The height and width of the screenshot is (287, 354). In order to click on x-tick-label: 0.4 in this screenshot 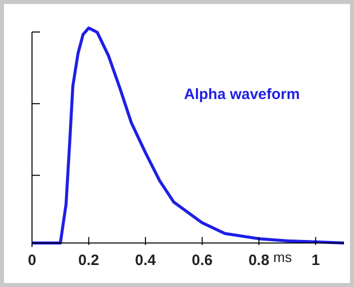, I will do `click(146, 260)`.